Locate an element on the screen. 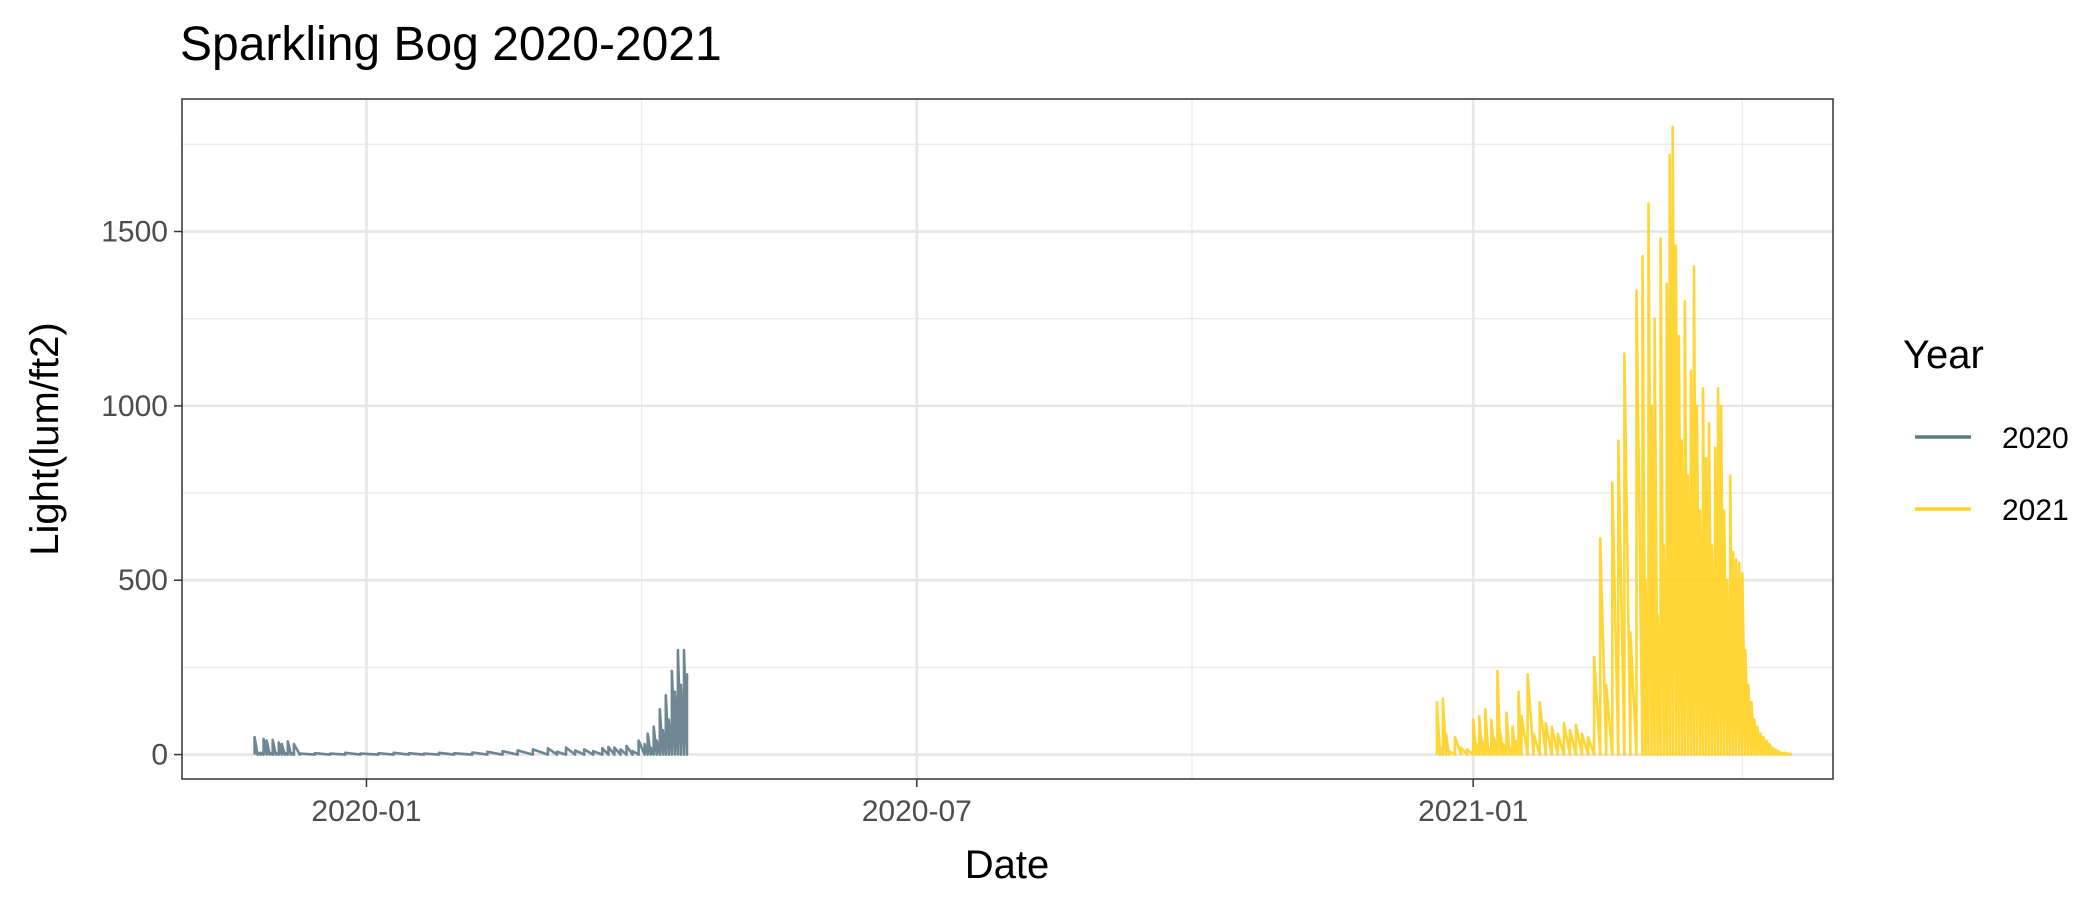 This screenshot has height=900, width=2100. x-axis-ticks: 2020-01 2020-07 2021-01 is located at coordinates (919, 803).